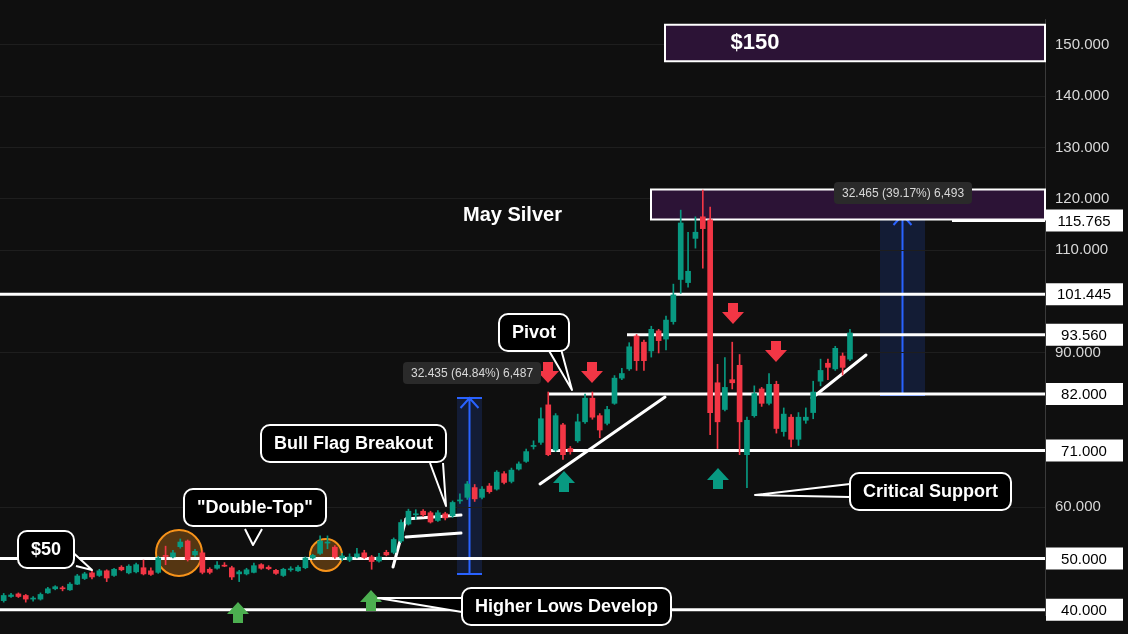  I want to click on y-tick-label: 120.000, so click(1082, 197).